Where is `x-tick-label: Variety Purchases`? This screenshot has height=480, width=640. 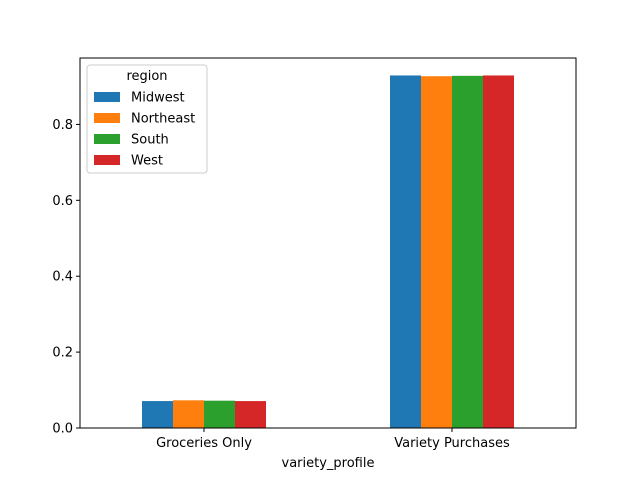 x-tick-label: Variety Purchases is located at coordinates (452, 443).